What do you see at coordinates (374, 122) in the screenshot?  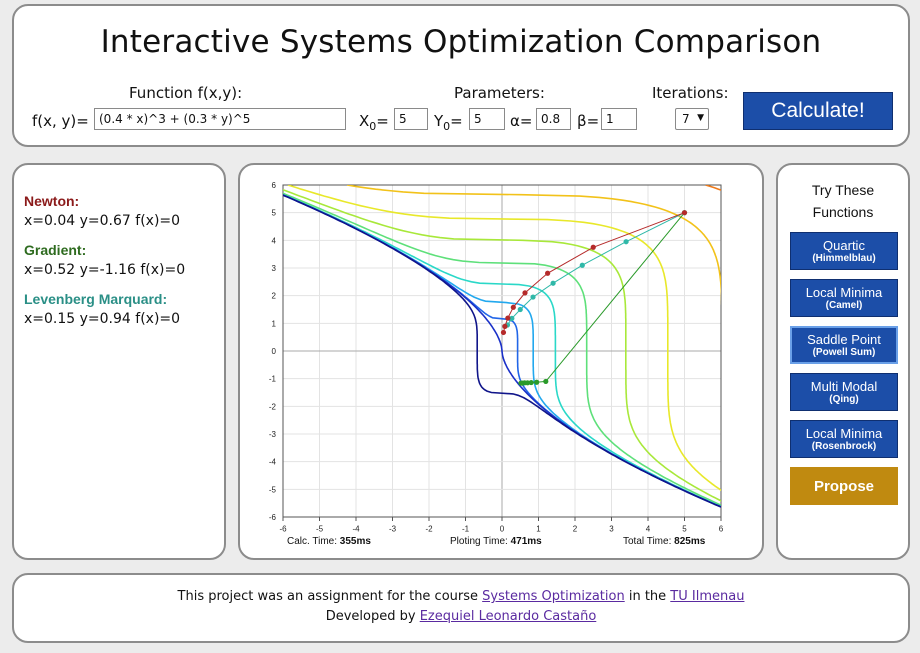 I see `x0-label: X0=` at bounding box center [374, 122].